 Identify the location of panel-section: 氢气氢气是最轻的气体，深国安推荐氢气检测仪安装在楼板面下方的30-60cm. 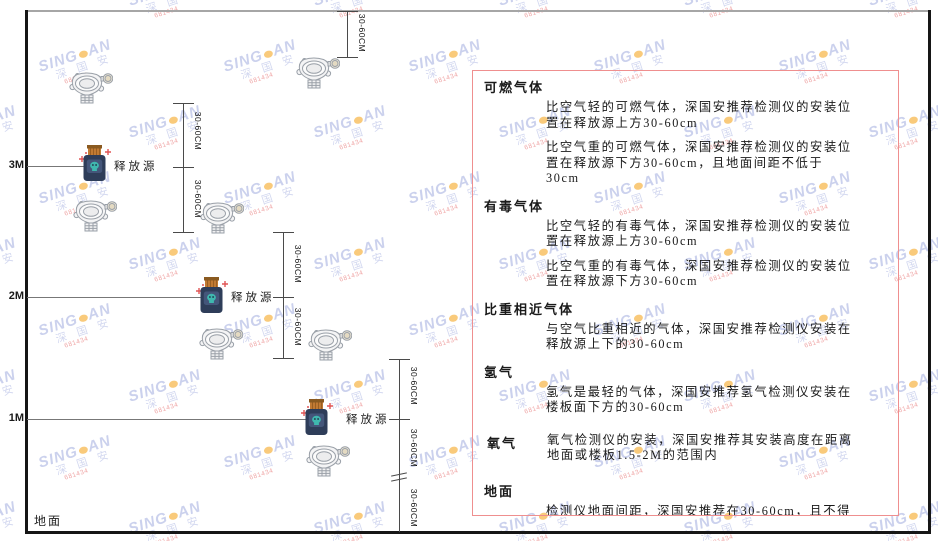
(684, 389).